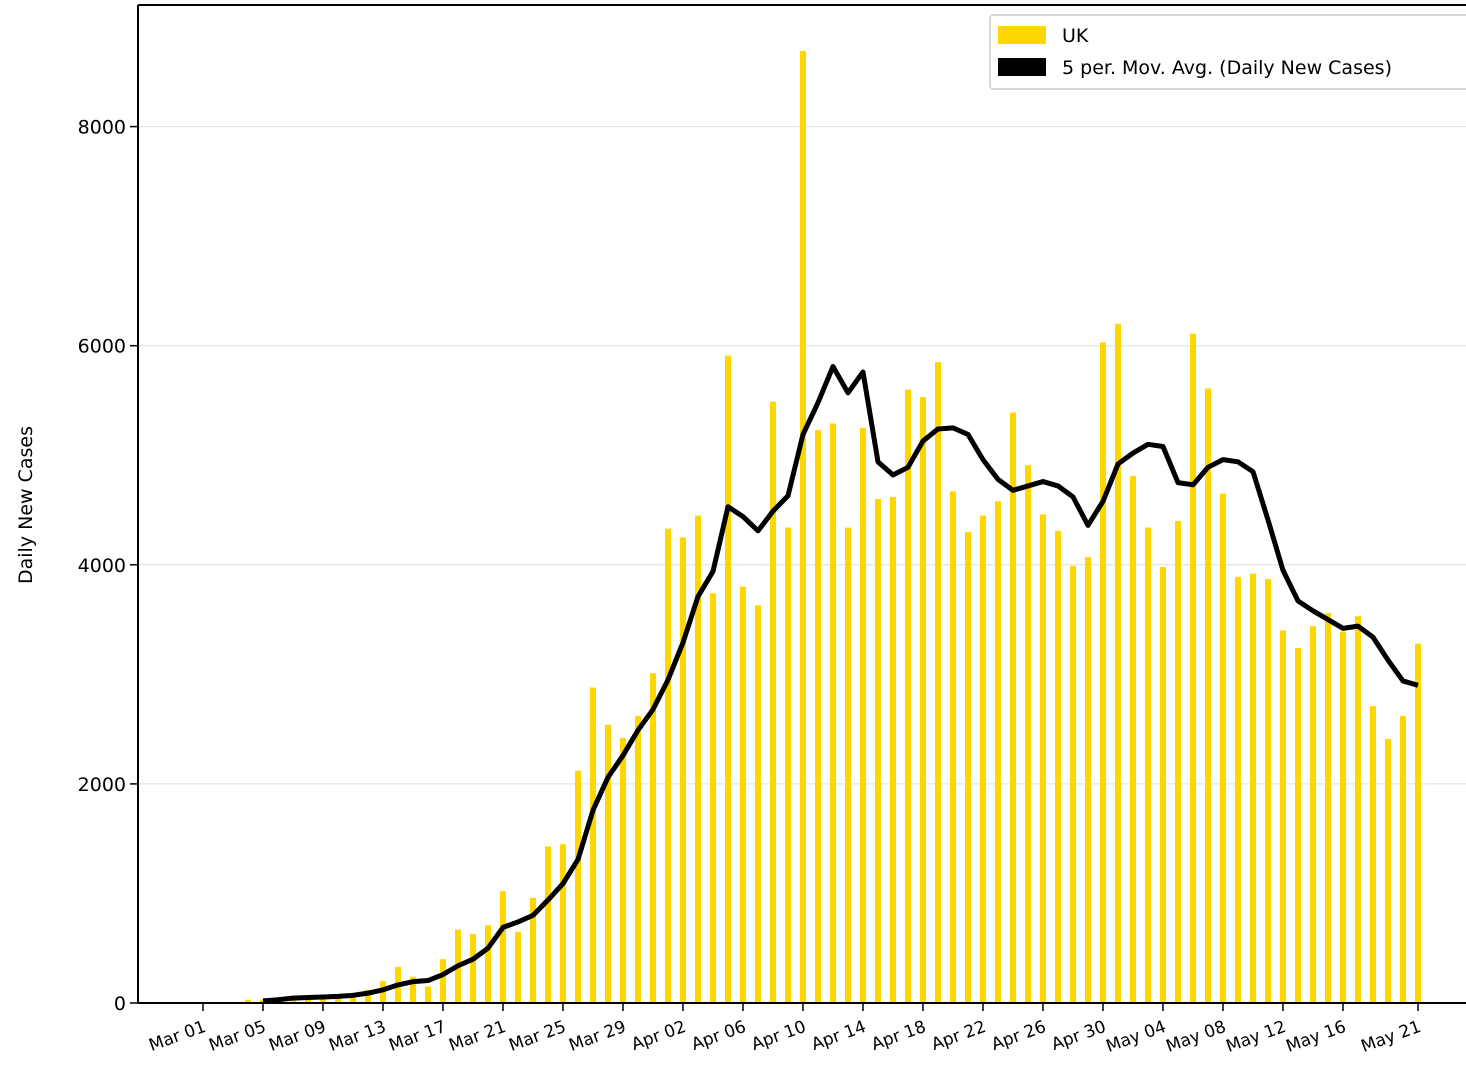  I want to click on x-tick-label: May 16, so click(1315, 1037).